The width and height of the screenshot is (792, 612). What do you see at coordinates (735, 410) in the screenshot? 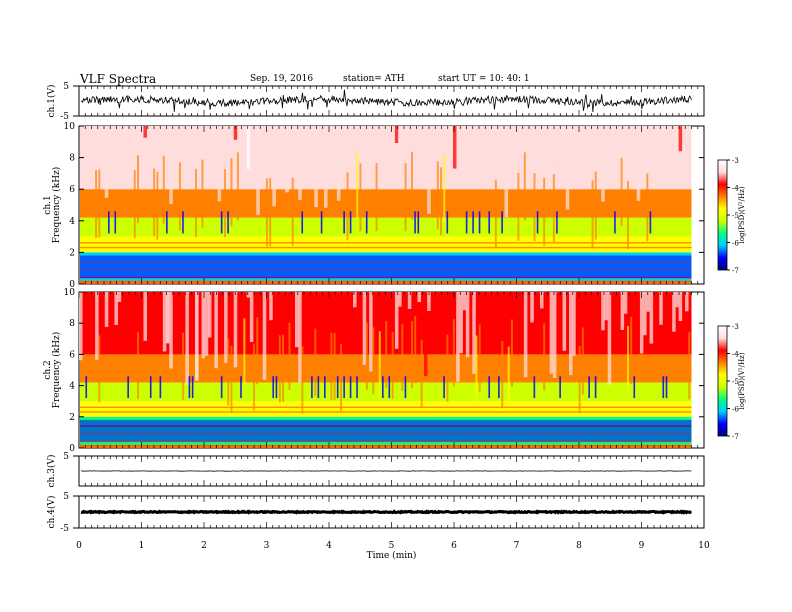
I see `ch2-spectrogram-colorbar-tick-label: -6` at bounding box center [735, 410].